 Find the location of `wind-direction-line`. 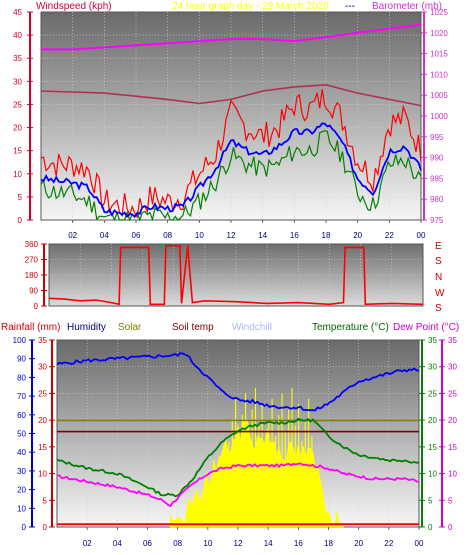

wind-direction-line is located at coordinates (236, 275).